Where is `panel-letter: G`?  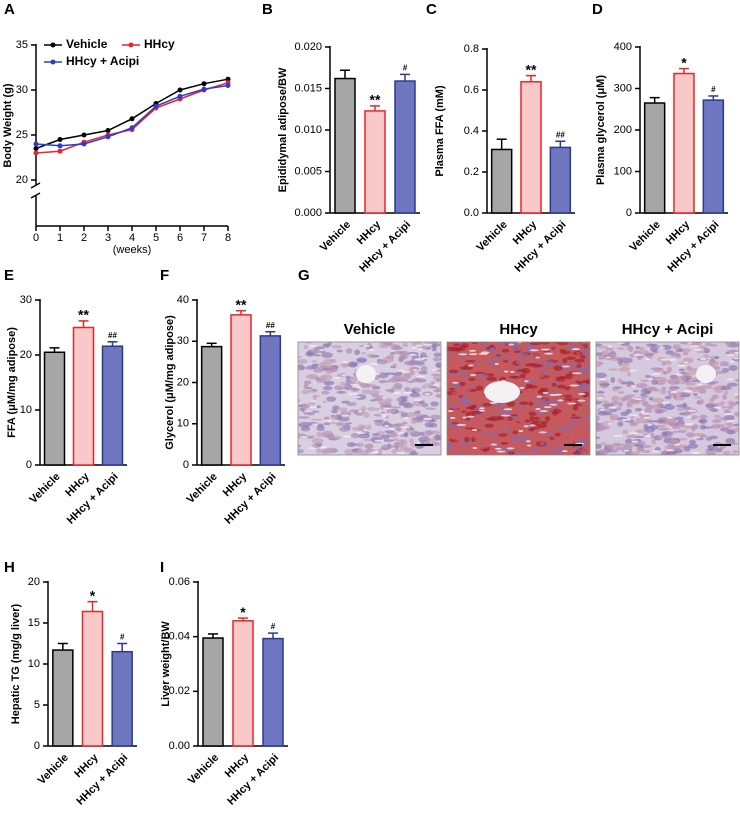
panel-letter: G is located at coordinates (304, 275).